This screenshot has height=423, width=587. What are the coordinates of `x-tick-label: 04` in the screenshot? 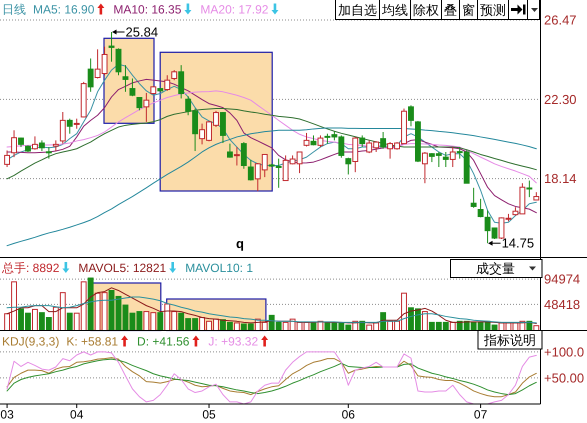 It's located at (77, 415).